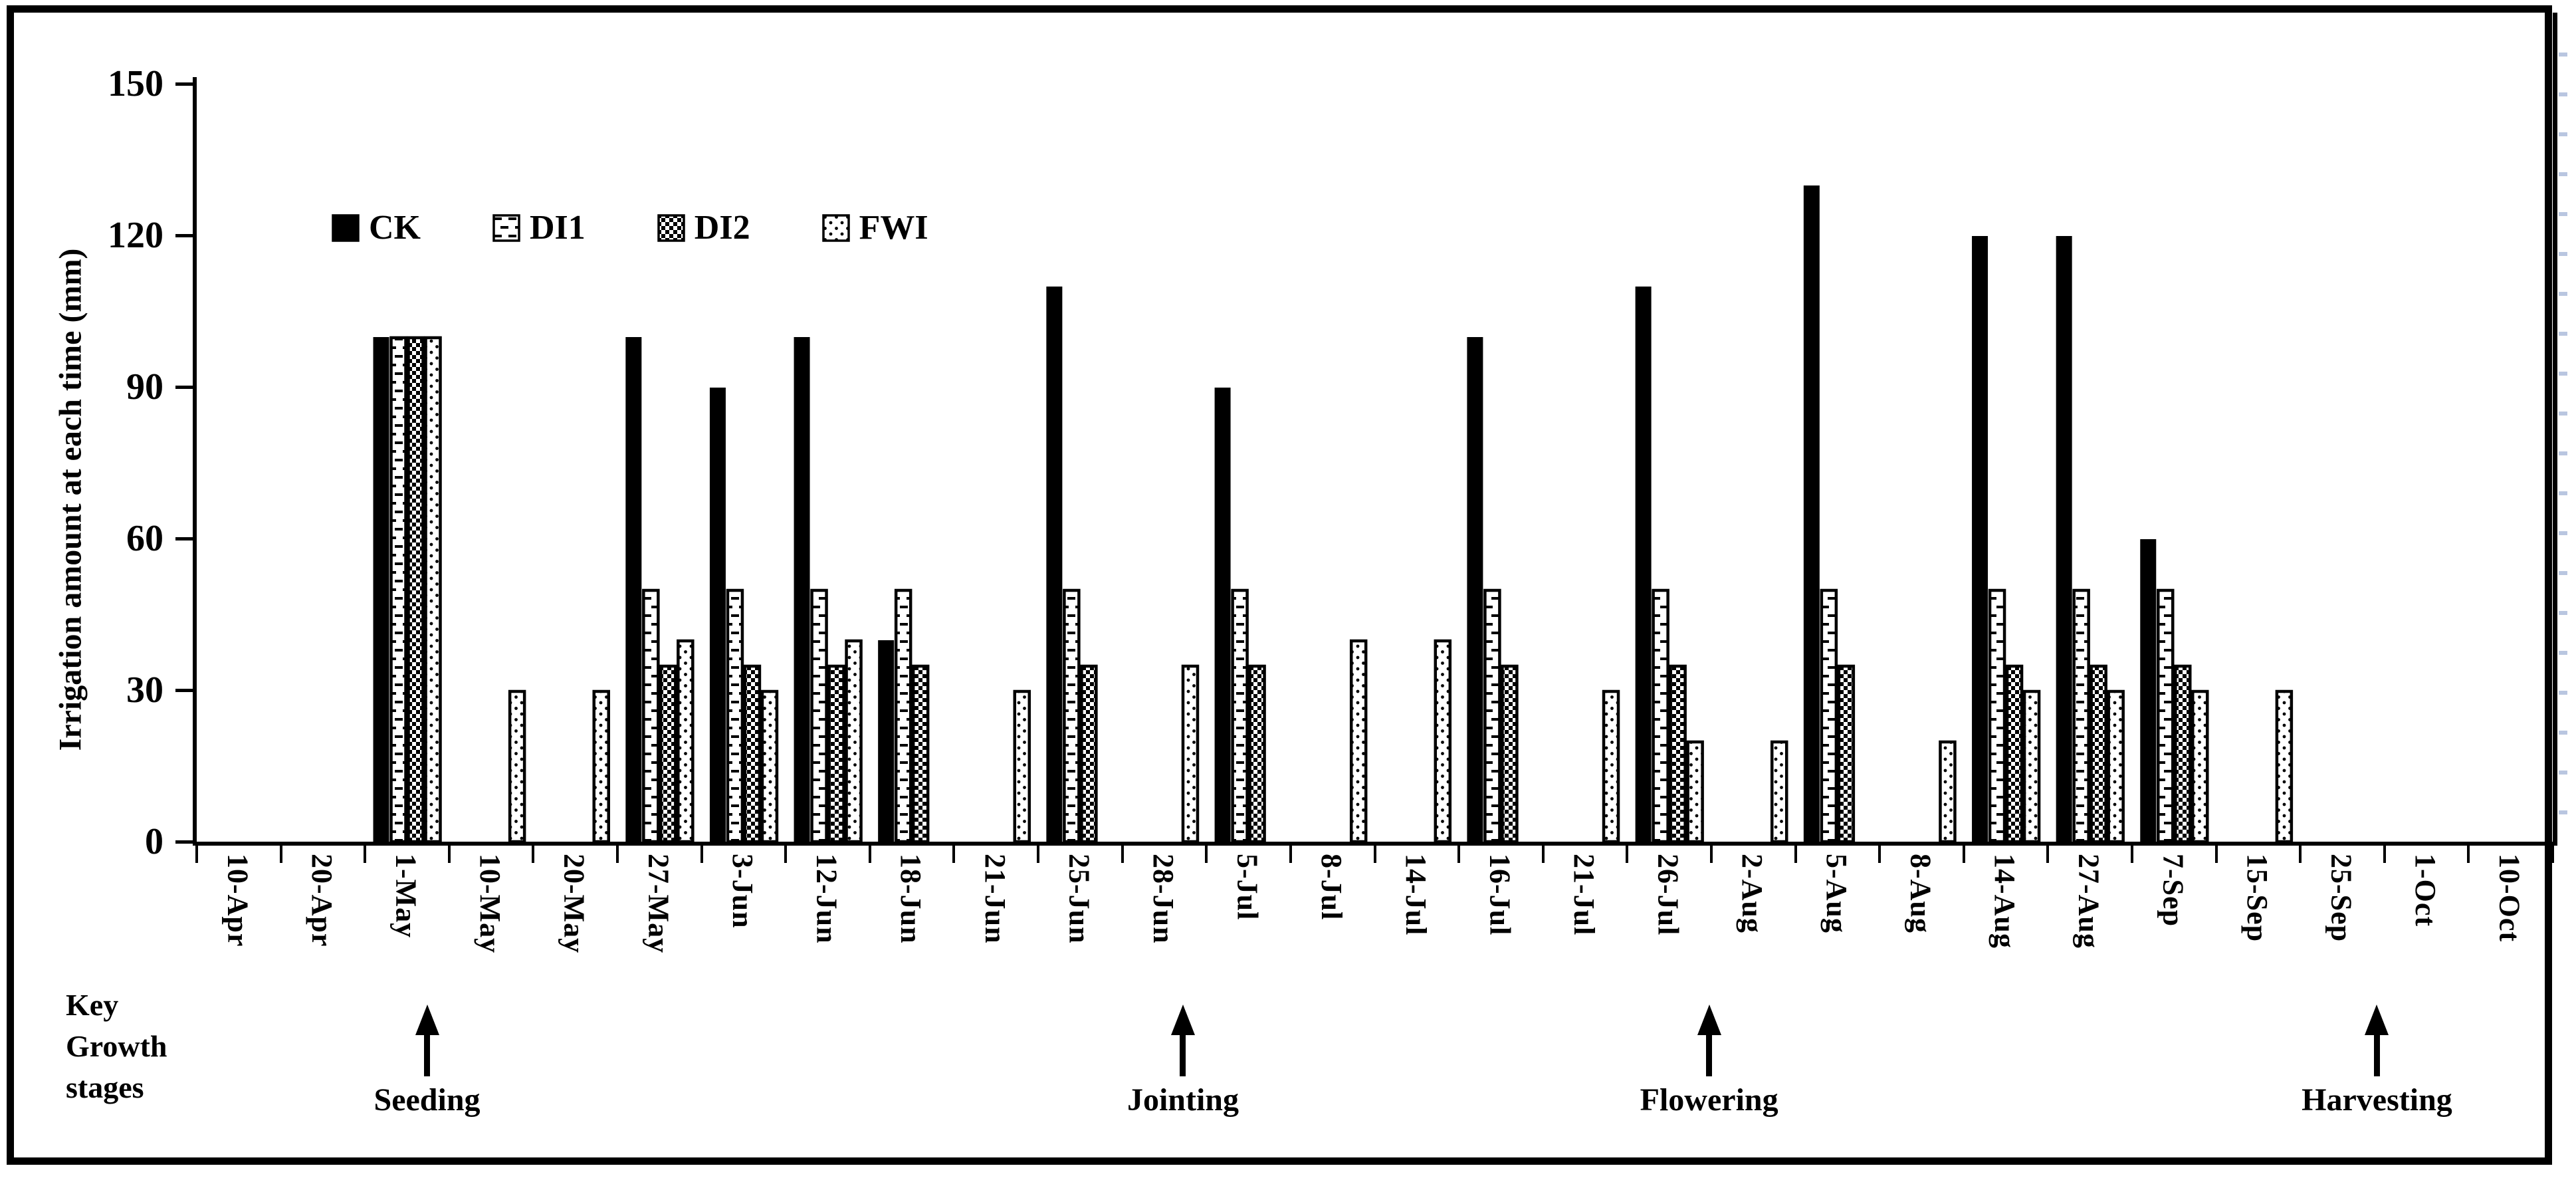 Image resolution: width=2576 pixels, height=1200 pixels. Describe the element at coordinates (1257, 754) in the screenshot. I see `bar-DI2-5-Jul` at that location.